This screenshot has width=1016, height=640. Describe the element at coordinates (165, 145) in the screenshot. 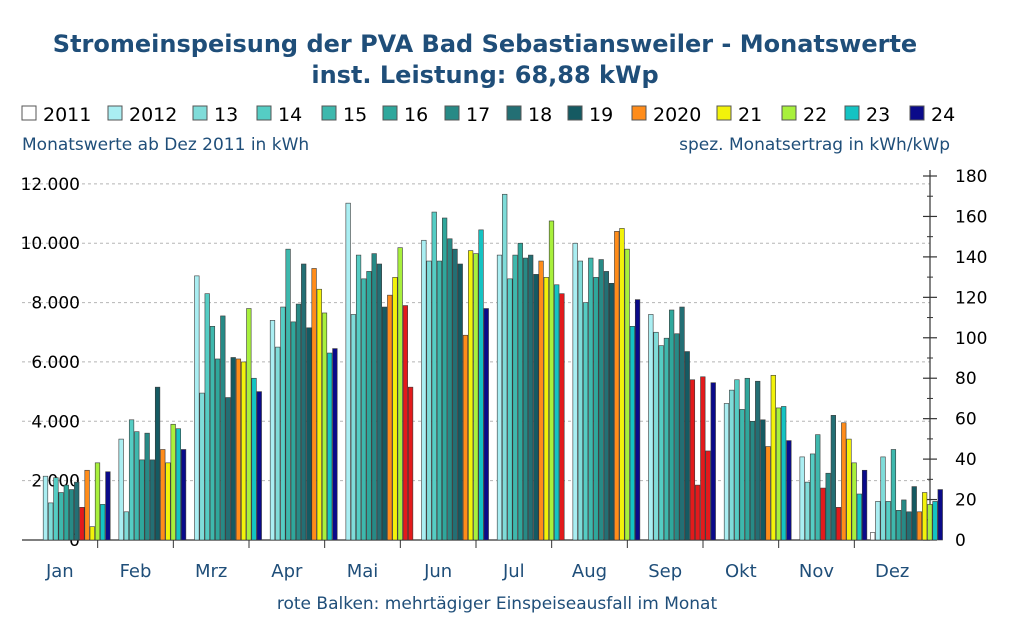

I see `left-axis-label: Monatswerte ab Dez 2011 in kWh` at that location.